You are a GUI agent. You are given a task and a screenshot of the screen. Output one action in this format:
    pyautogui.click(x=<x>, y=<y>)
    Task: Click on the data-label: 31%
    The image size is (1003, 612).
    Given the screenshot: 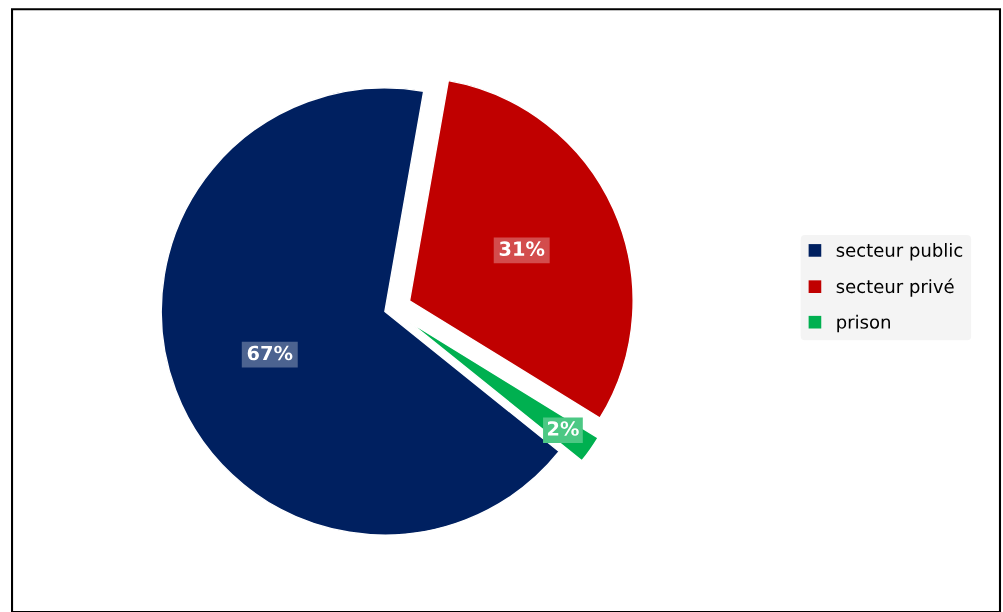 What is the action you would take?
    pyautogui.click(x=522, y=249)
    